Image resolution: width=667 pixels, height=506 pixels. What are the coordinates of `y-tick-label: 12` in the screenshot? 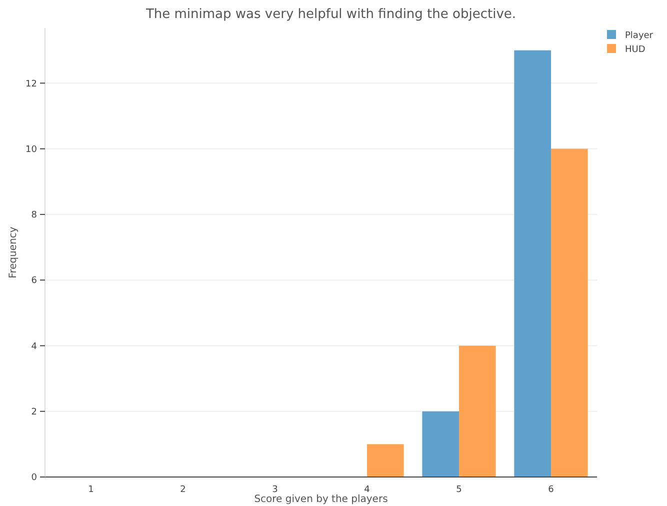 It's located at (31, 84).